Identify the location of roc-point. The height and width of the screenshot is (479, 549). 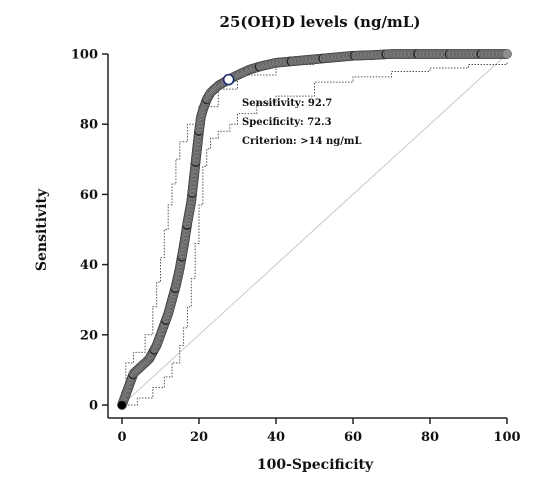
(507, 54).